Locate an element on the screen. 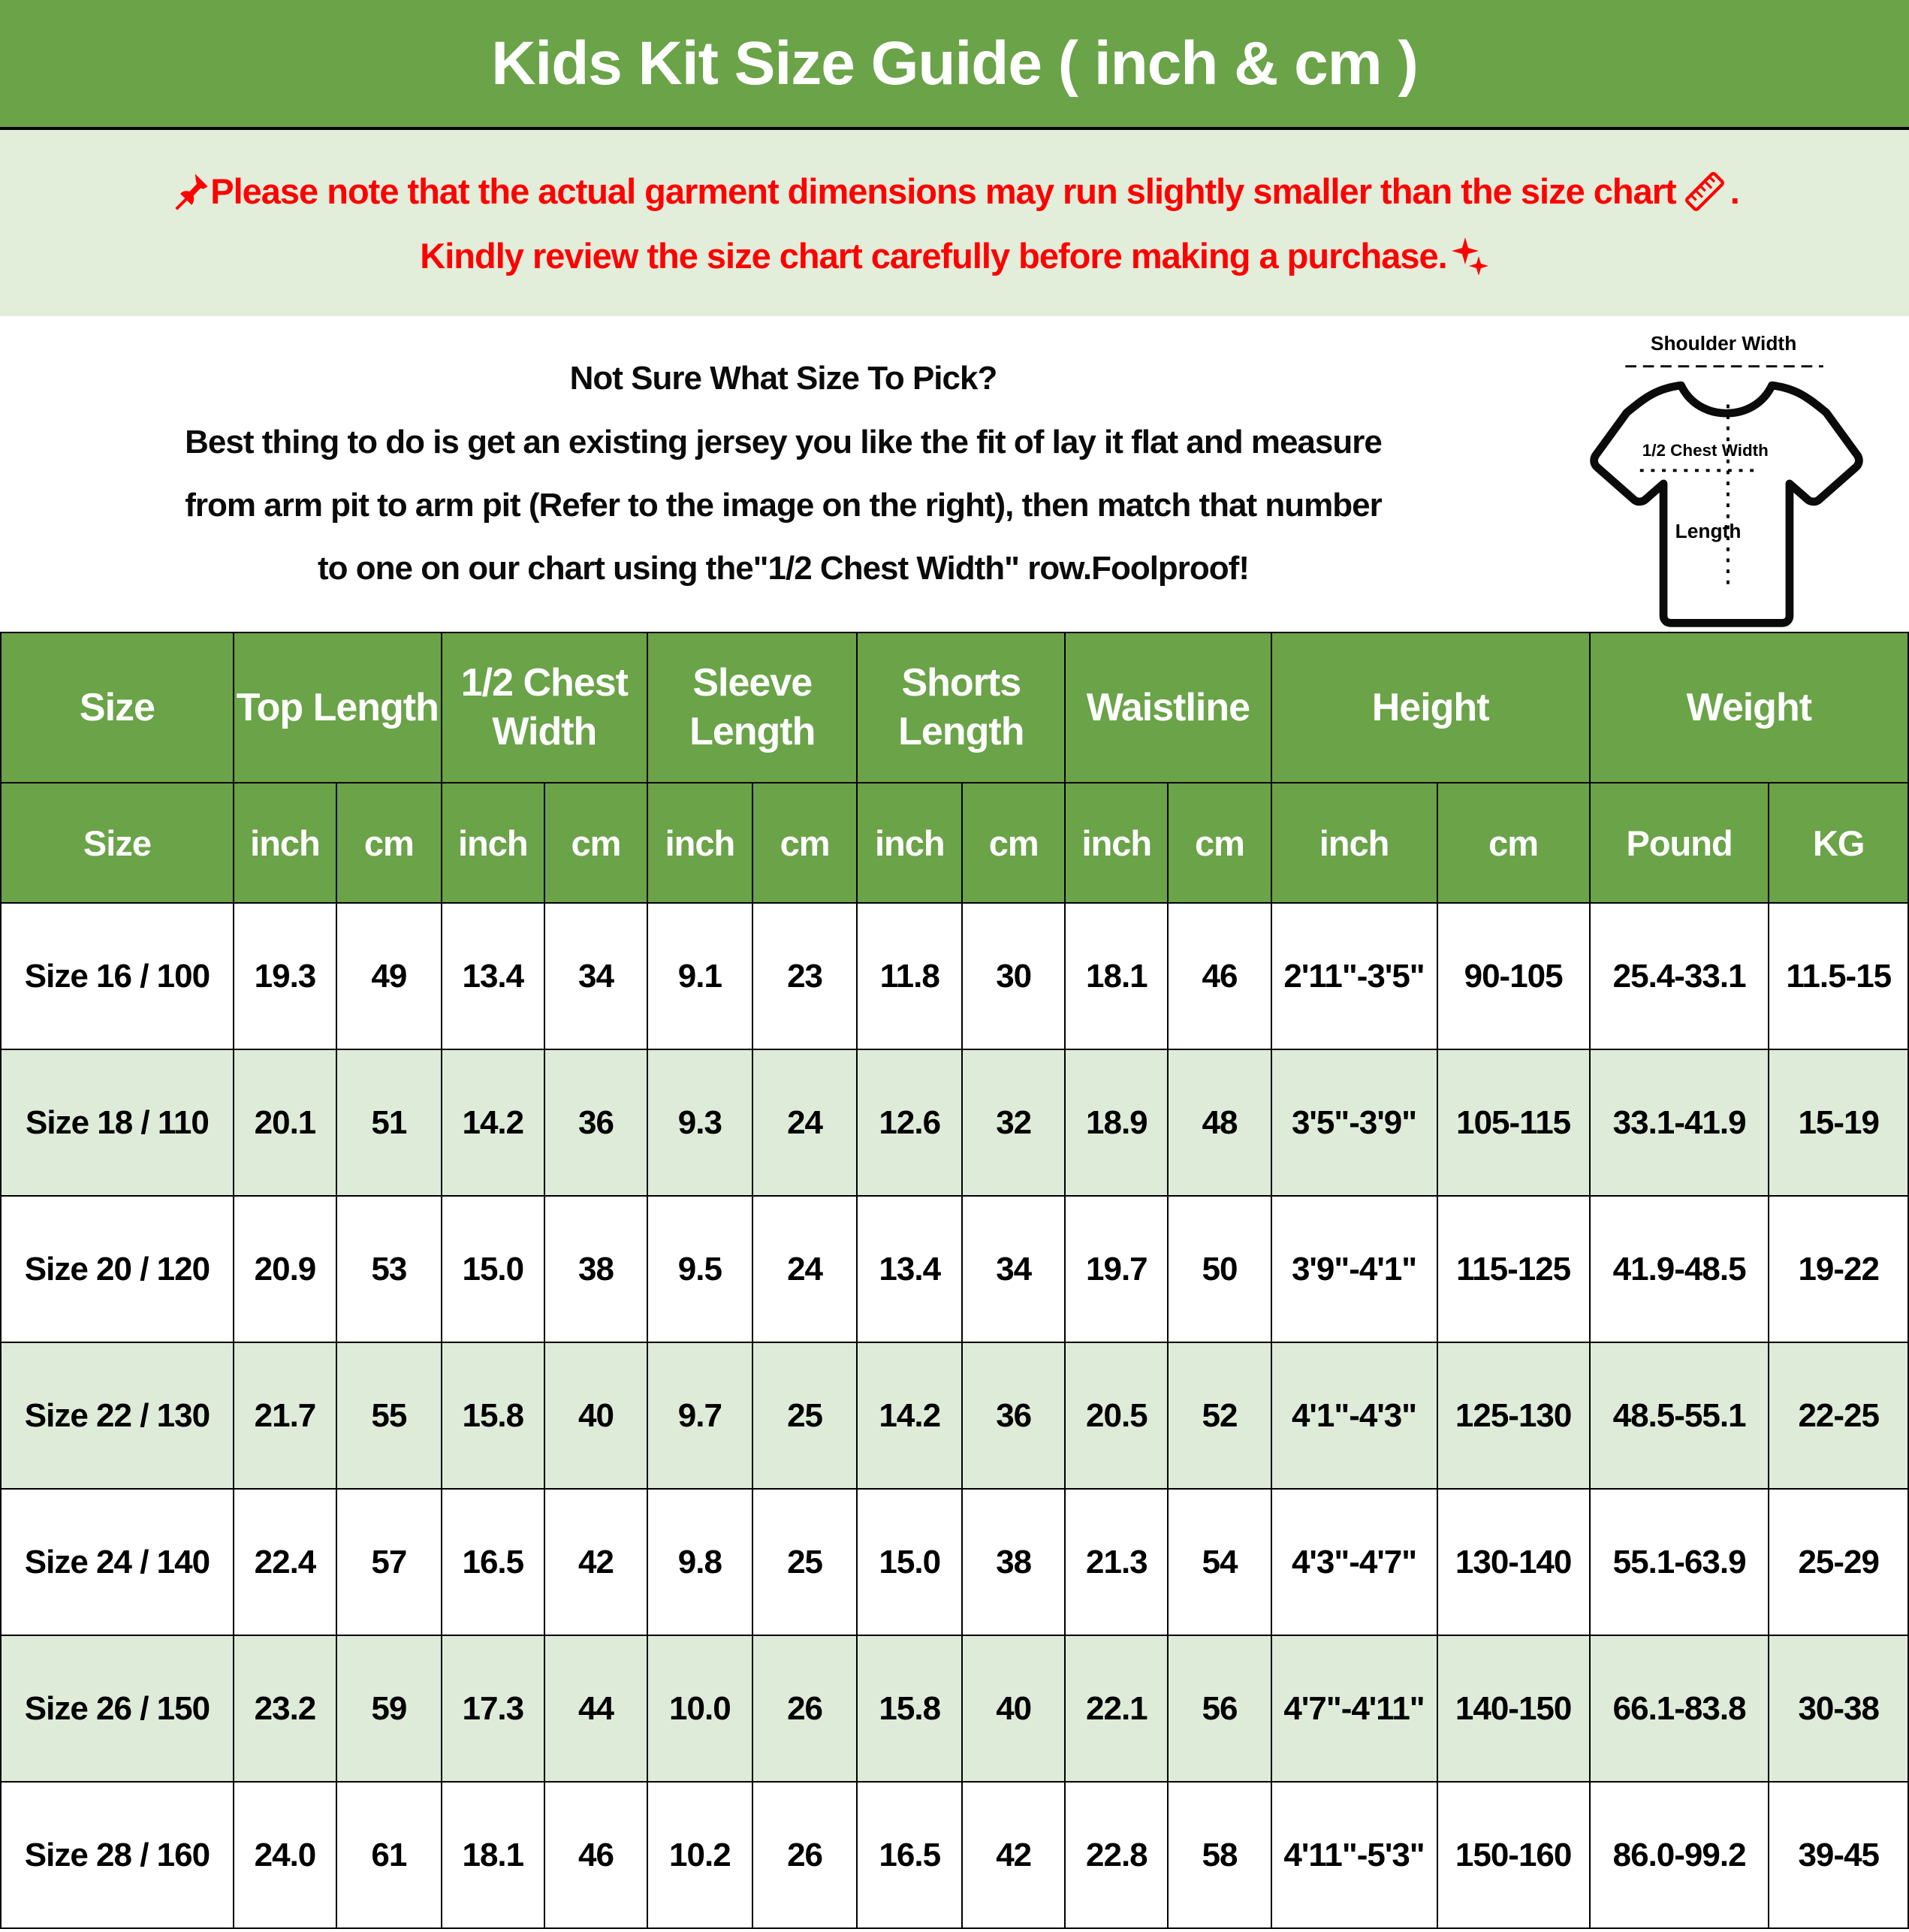 The height and width of the screenshot is (1932, 1909). column-header-11-inch: inch is located at coordinates (1354, 843).